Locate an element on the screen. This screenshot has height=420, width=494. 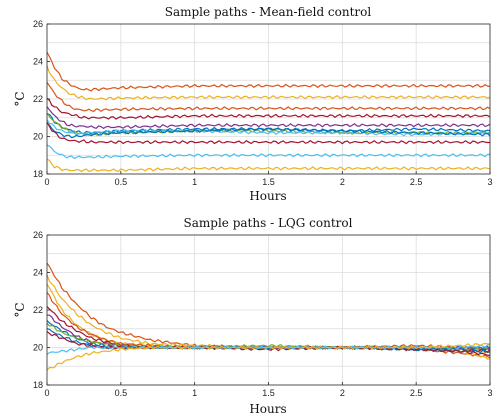
chart-title: Sample paths - Mean-field control is located at coordinates (268, 12).